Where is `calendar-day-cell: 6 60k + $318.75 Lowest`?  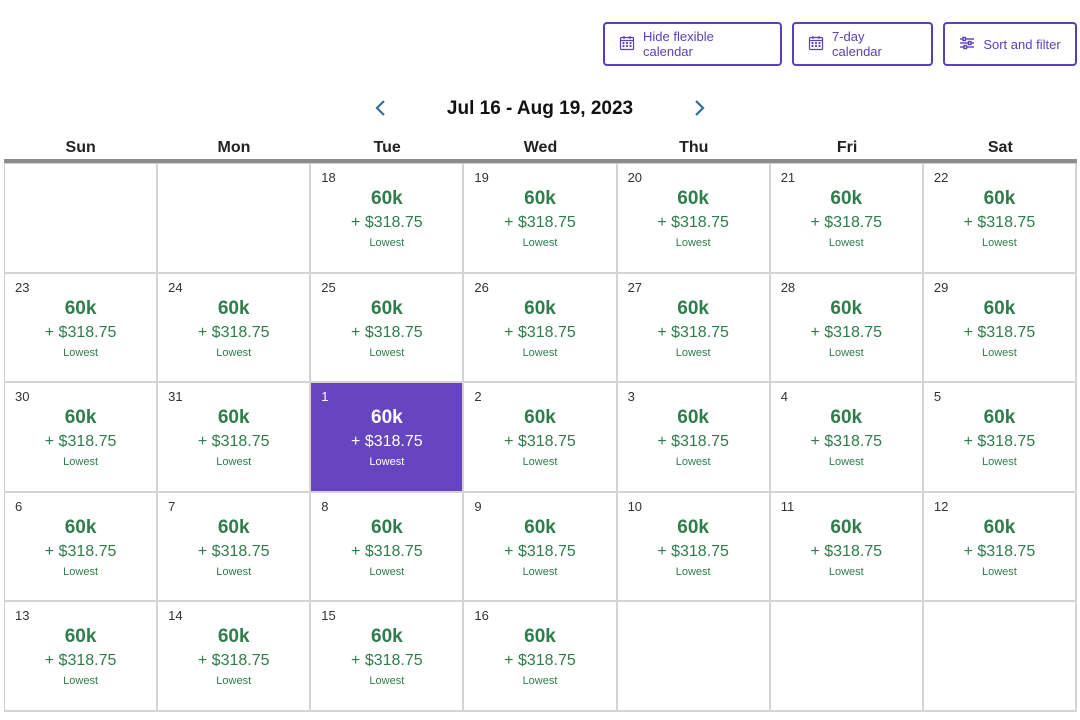
calendar-day-cell: 6 60k + $318.75 Lowest is located at coordinates (82, 547).